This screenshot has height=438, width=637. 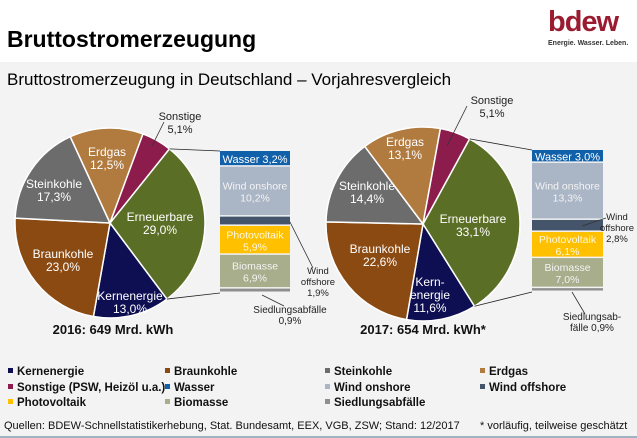 I want to click on bar-segment-wasser, so click(x=567, y=156).